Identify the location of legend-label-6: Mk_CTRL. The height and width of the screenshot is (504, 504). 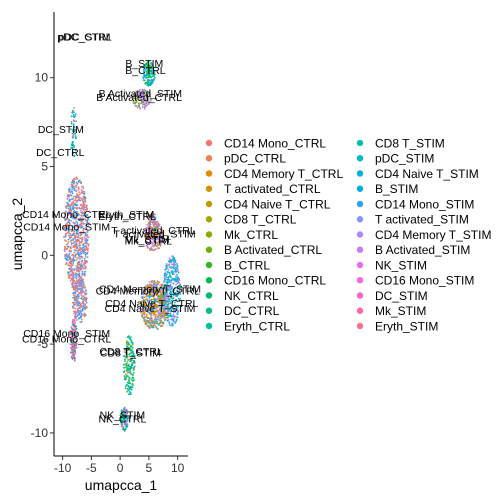
(251, 235).